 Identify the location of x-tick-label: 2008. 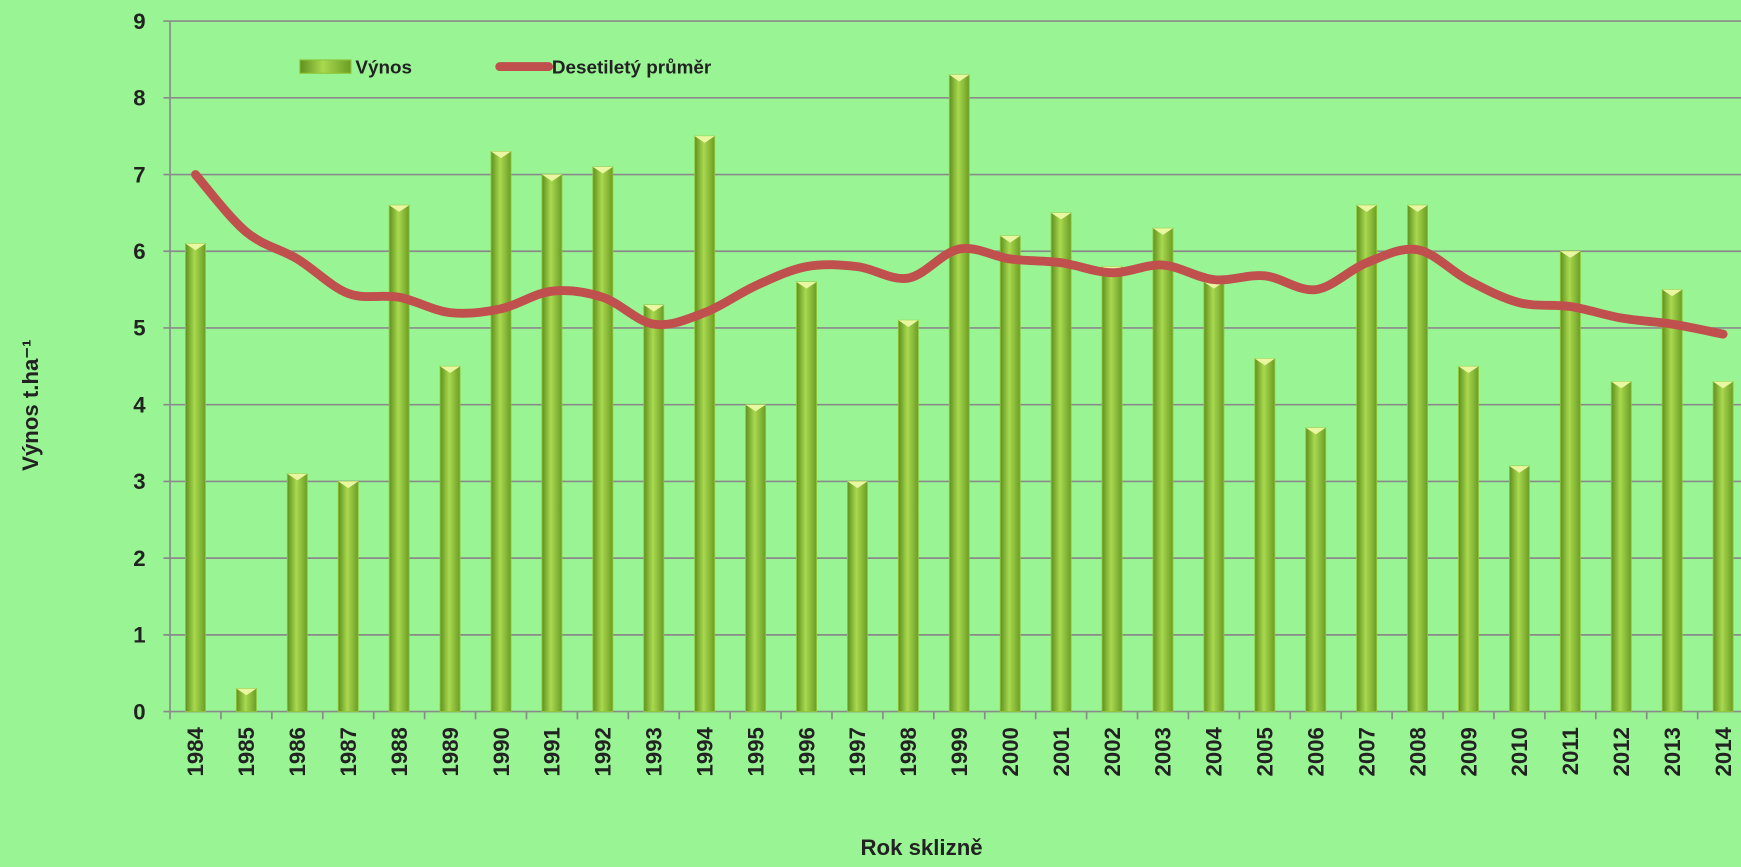
(1417, 751).